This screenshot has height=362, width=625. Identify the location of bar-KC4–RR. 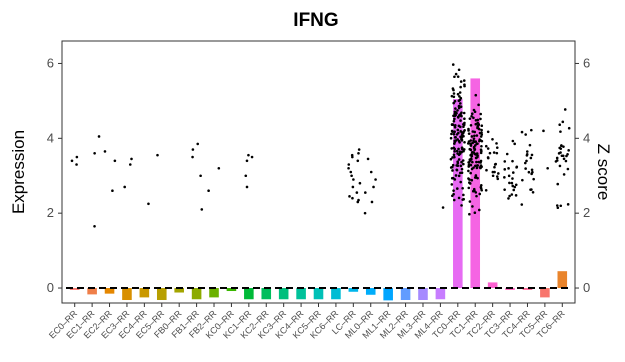
(301, 294).